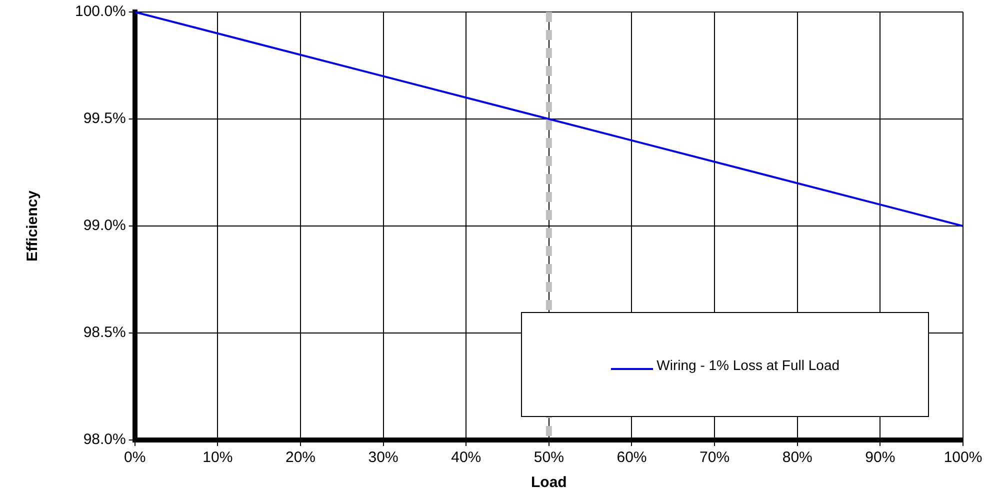  I want to click on legend-label: Wiring - 1% Loss at Full Load, so click(748, 364).